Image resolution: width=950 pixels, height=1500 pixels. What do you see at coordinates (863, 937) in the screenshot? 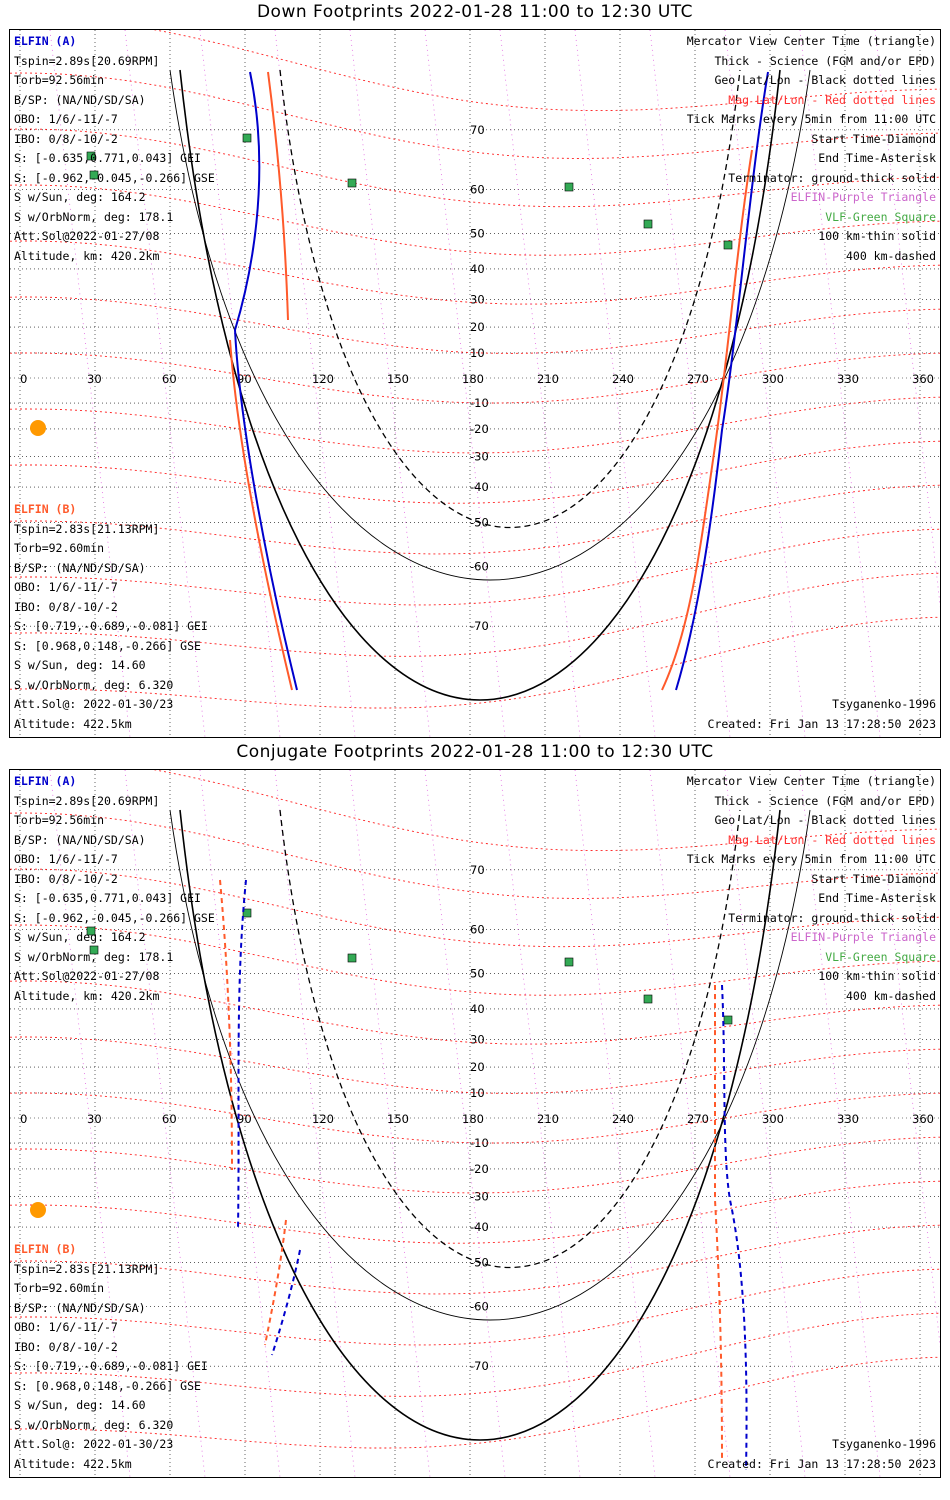
I see `legend-line: ELFIN-Purple Triangle` at bounding box center [863, 937].